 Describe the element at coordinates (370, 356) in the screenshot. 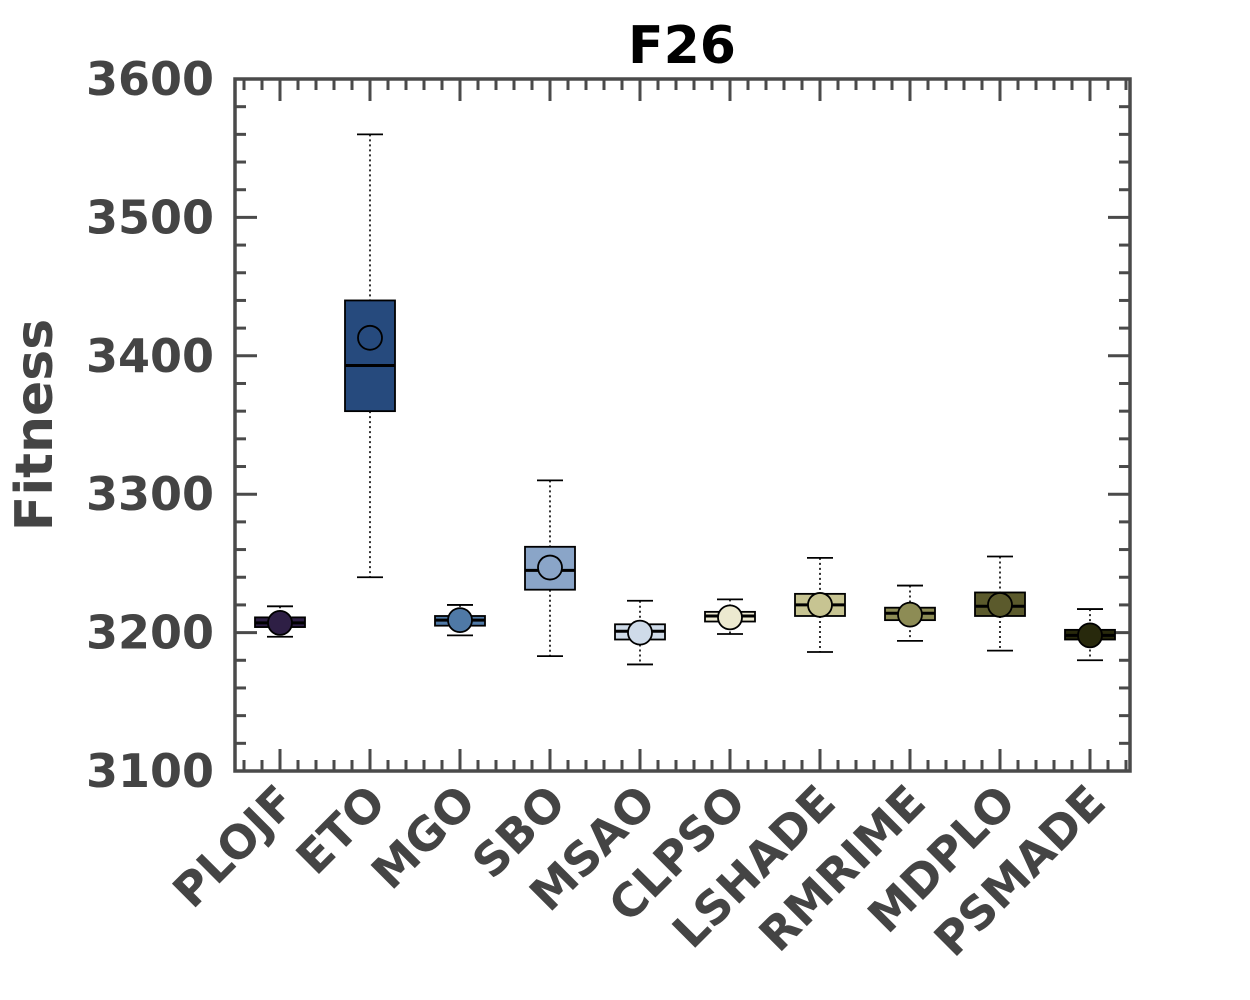

I see `box` at that location.